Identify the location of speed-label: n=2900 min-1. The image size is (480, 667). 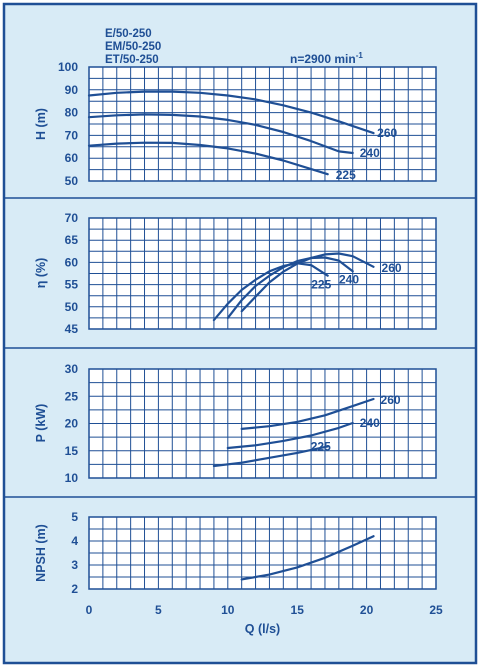
(326, 58).